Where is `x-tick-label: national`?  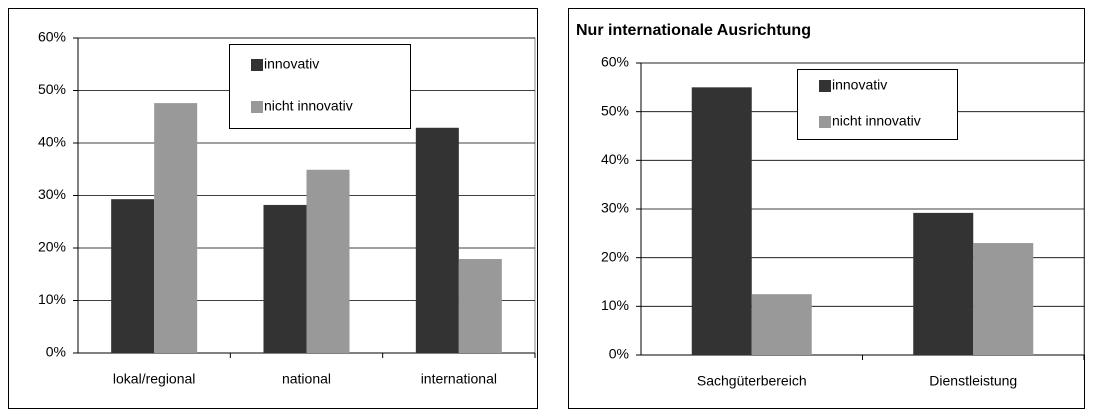
x-tick-label: national is located at coordinates (306, 379).